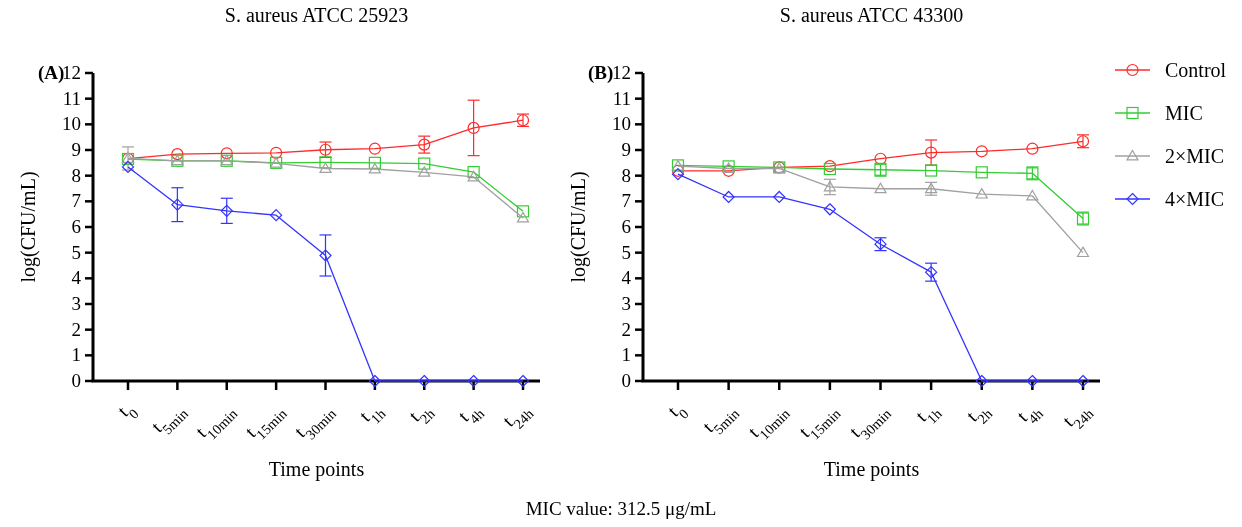 This screenshot has height=527, width=1242. Describe the element at coordinates (1195, 156) in the screenshot. I see `legend-label: 2×MIC` at that location.